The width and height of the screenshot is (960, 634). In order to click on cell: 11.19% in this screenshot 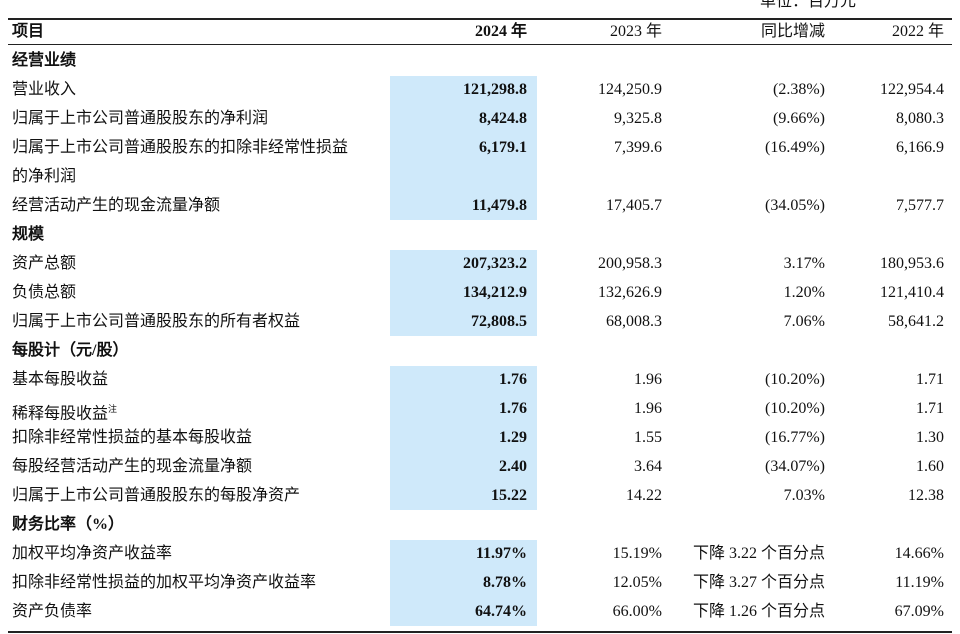, I will do `click(919, 582)`.